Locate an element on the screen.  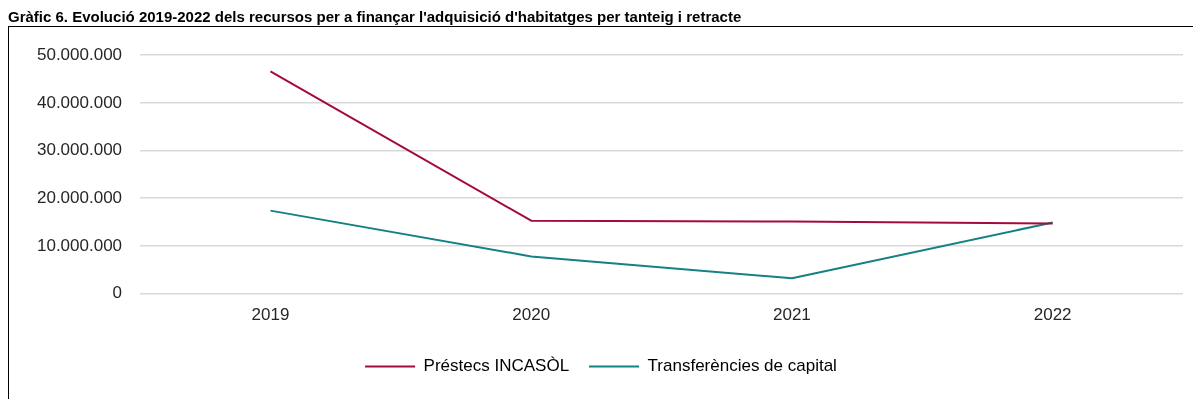
x-tick-label: 2021 is located at coordinates (791, 315).